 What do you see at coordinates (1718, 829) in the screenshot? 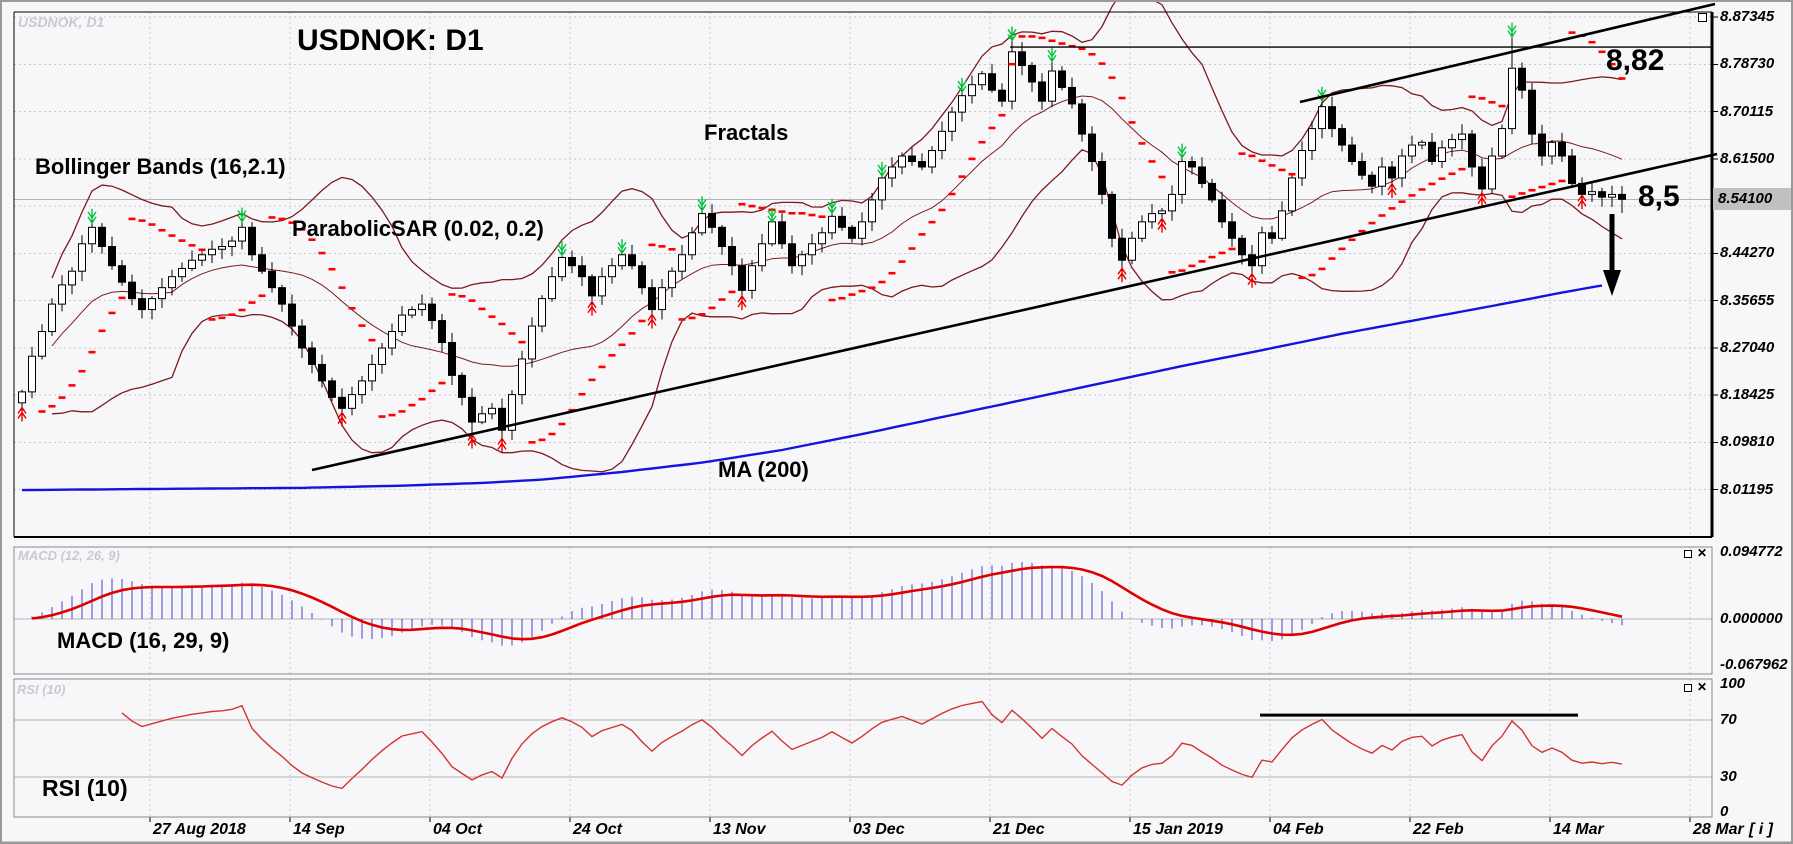
I see `date-label: 28 Mar` at bounding box center [1718, 829].